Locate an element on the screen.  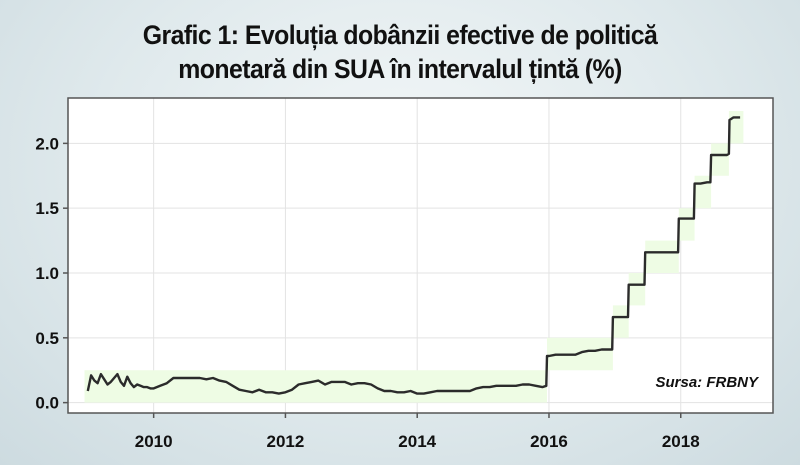
y-tick-label: 1.0 is located at coordinates (47, 273).